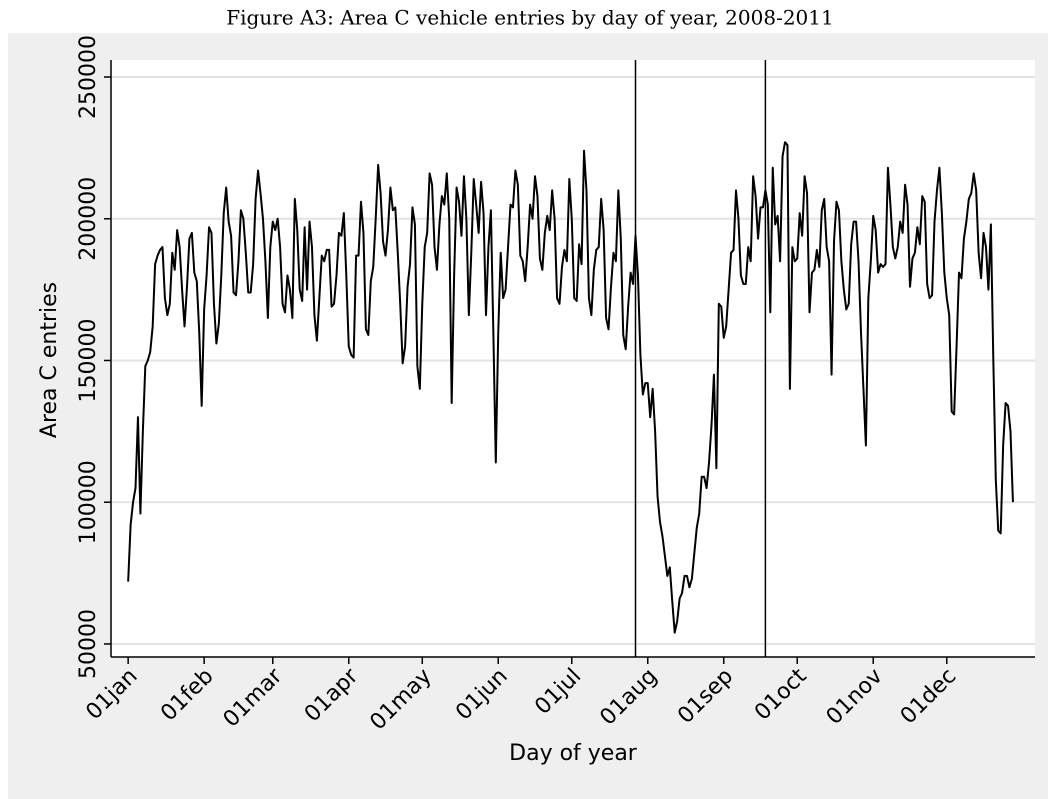  Describe the element at coordinates (88, 360) in the screenshot. I see `y-tick-label: 150000` at that location.